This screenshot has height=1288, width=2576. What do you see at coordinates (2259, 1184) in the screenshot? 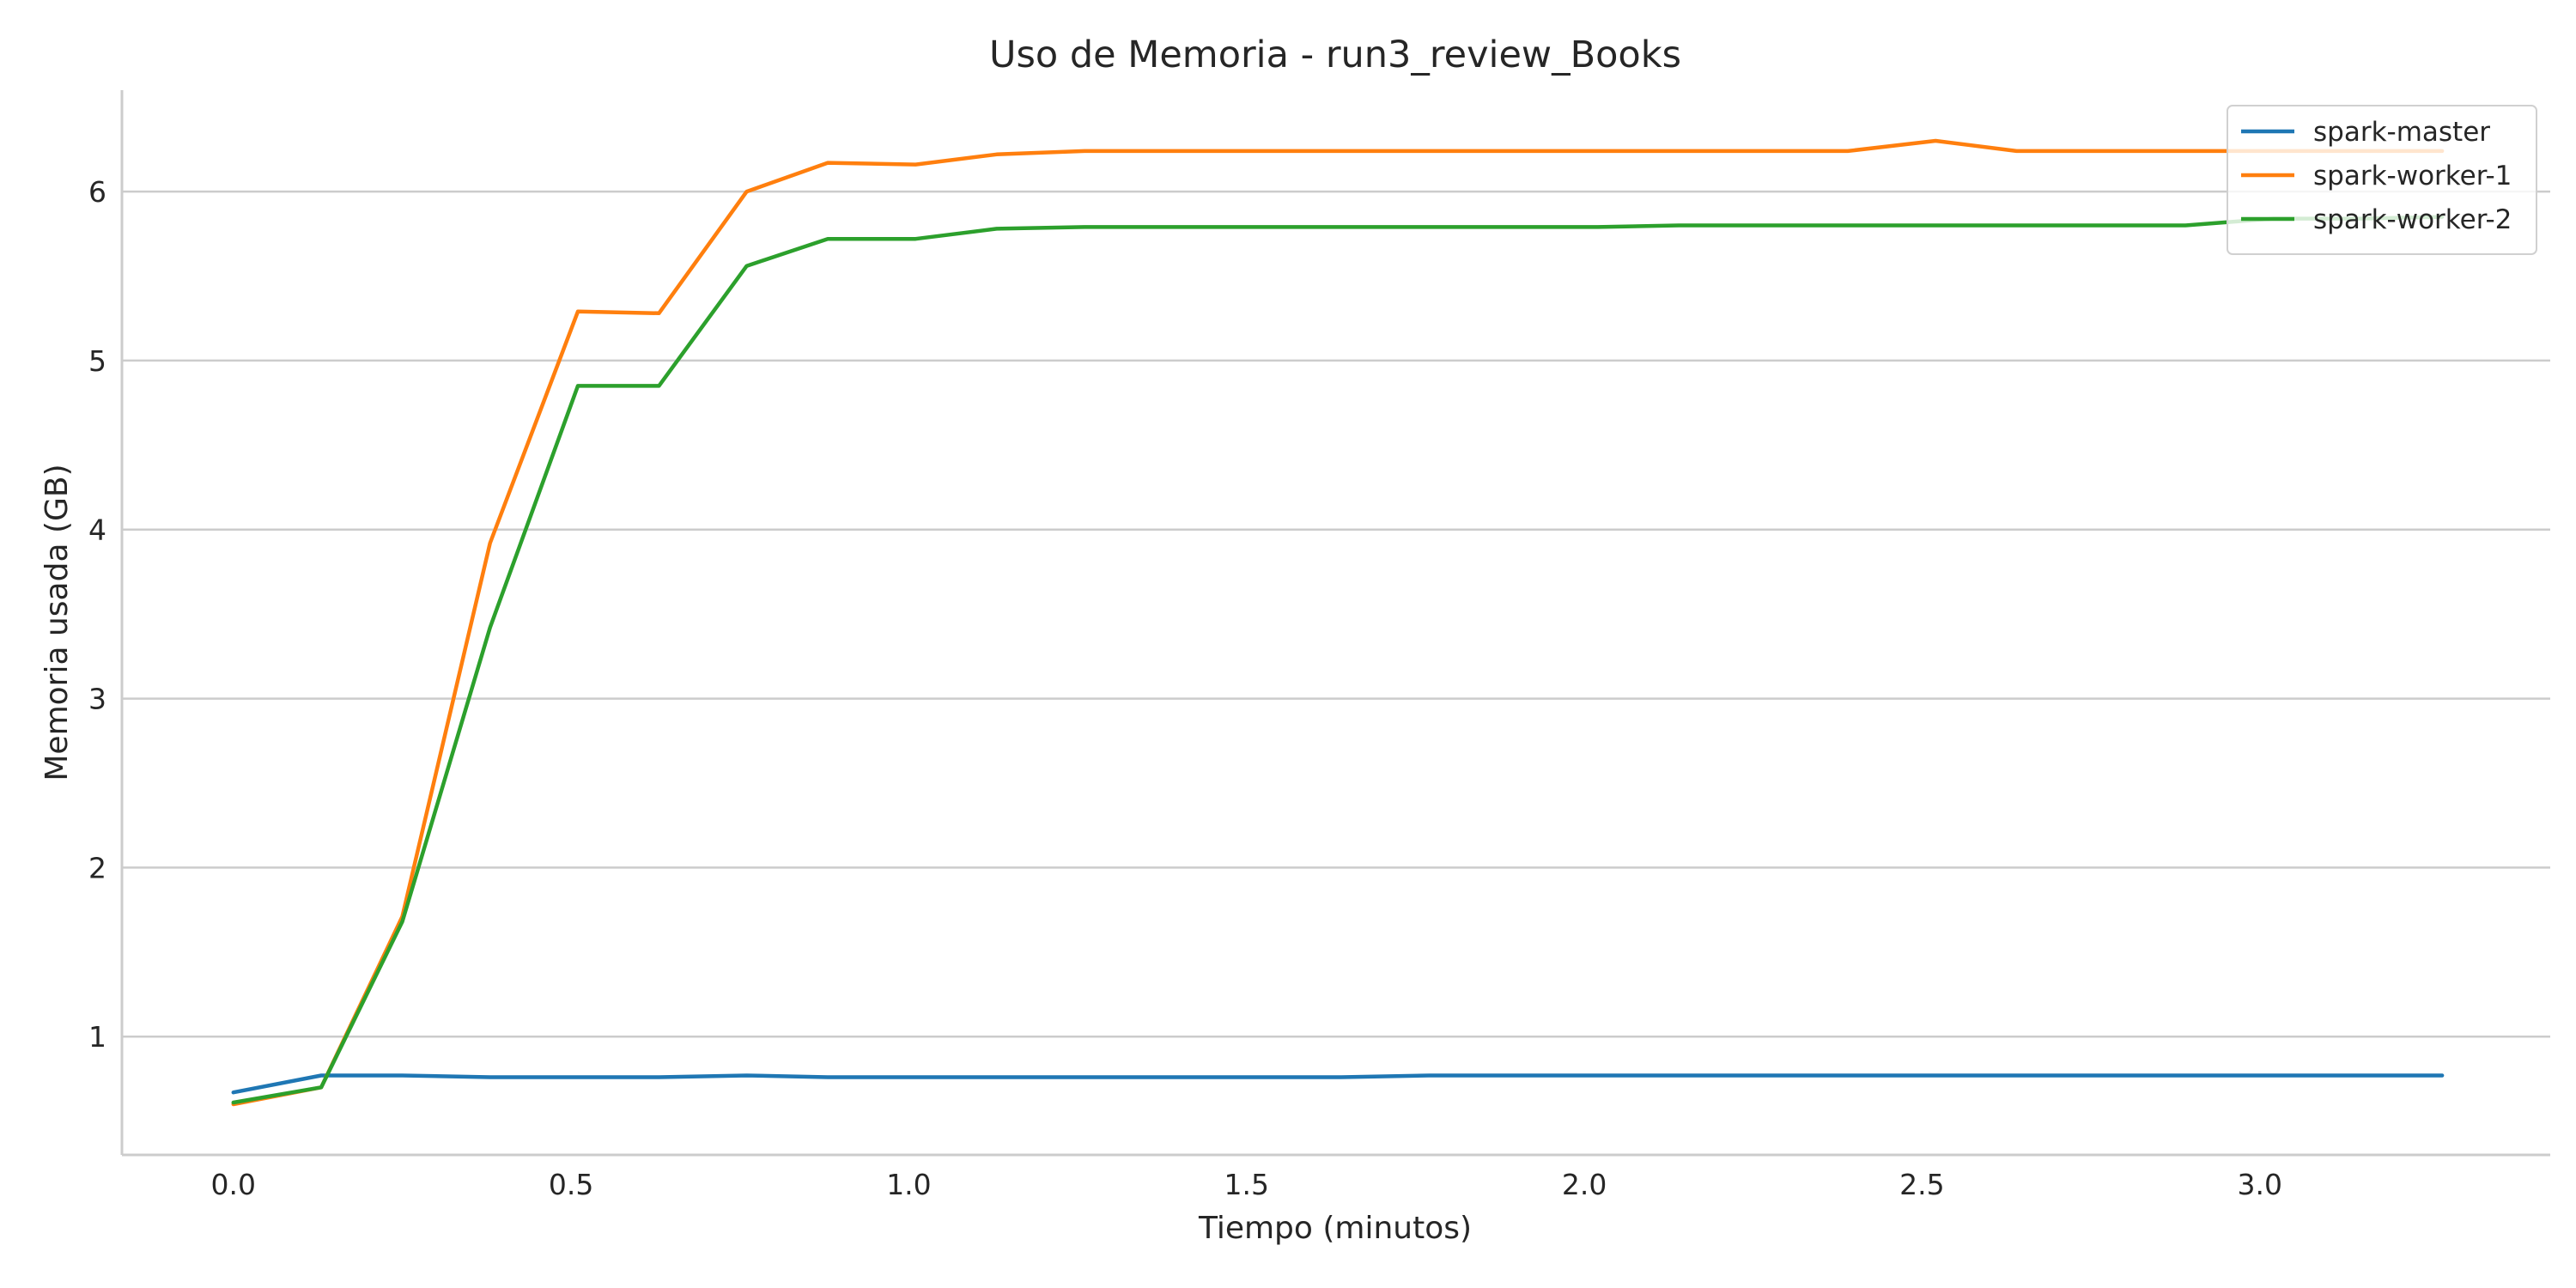
I see `x-tick-label: 3.0` at bounding box center [2259, 1184].